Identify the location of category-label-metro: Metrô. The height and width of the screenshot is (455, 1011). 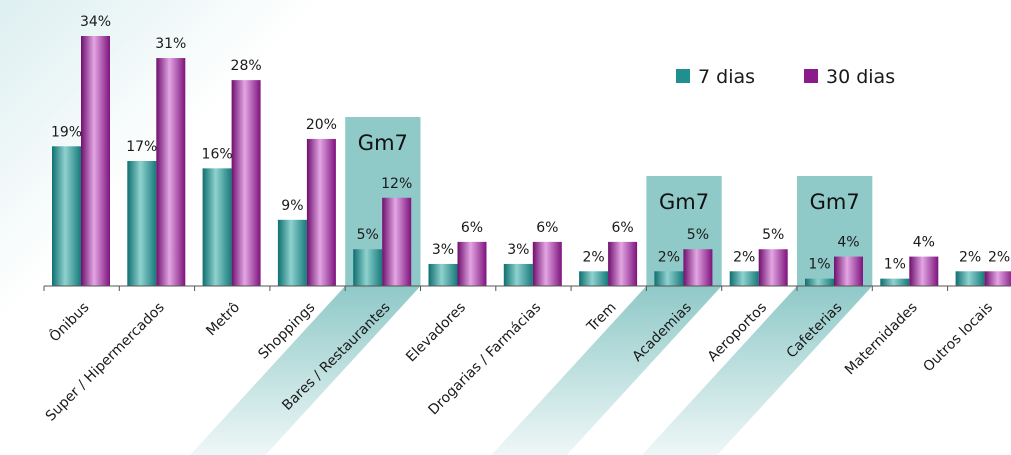
(223, 320).